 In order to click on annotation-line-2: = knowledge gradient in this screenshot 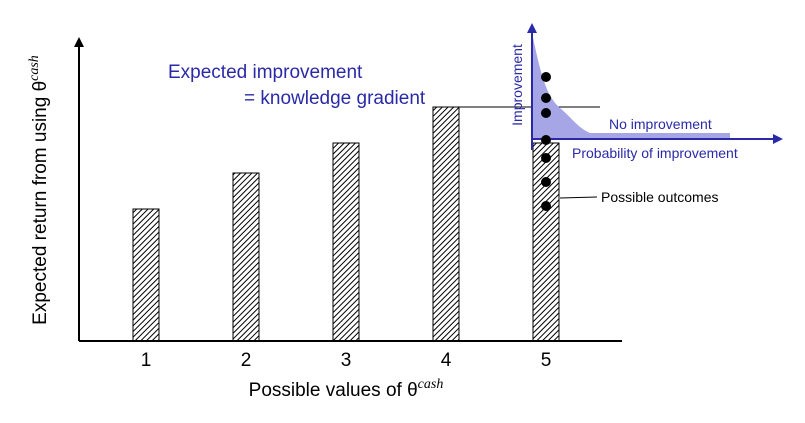, I will do `click(335, 98)`.